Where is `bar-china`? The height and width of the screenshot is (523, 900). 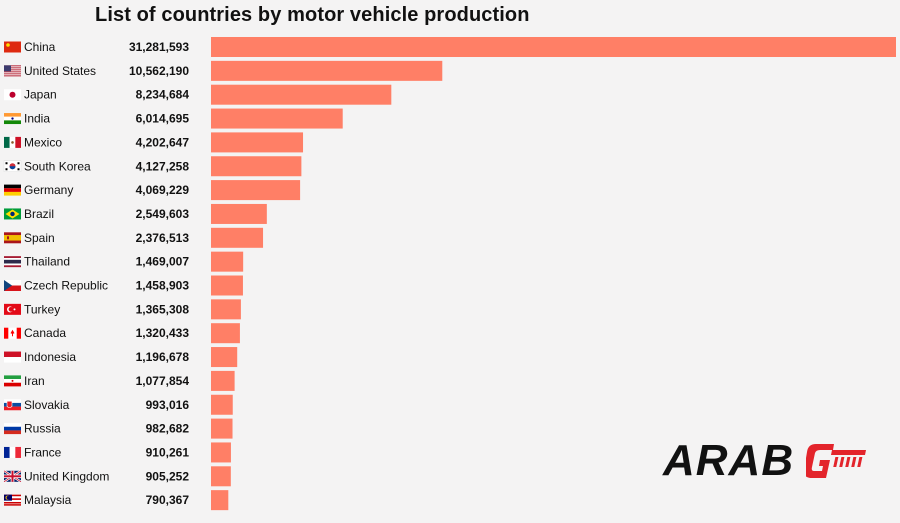 bar-china is located at coordinates (553, 47).